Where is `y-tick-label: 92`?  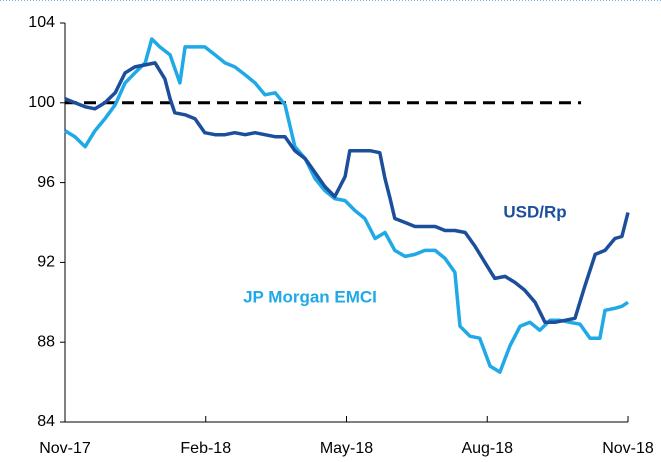 y-tick-label: 92 is located at coordinates (46, 262).